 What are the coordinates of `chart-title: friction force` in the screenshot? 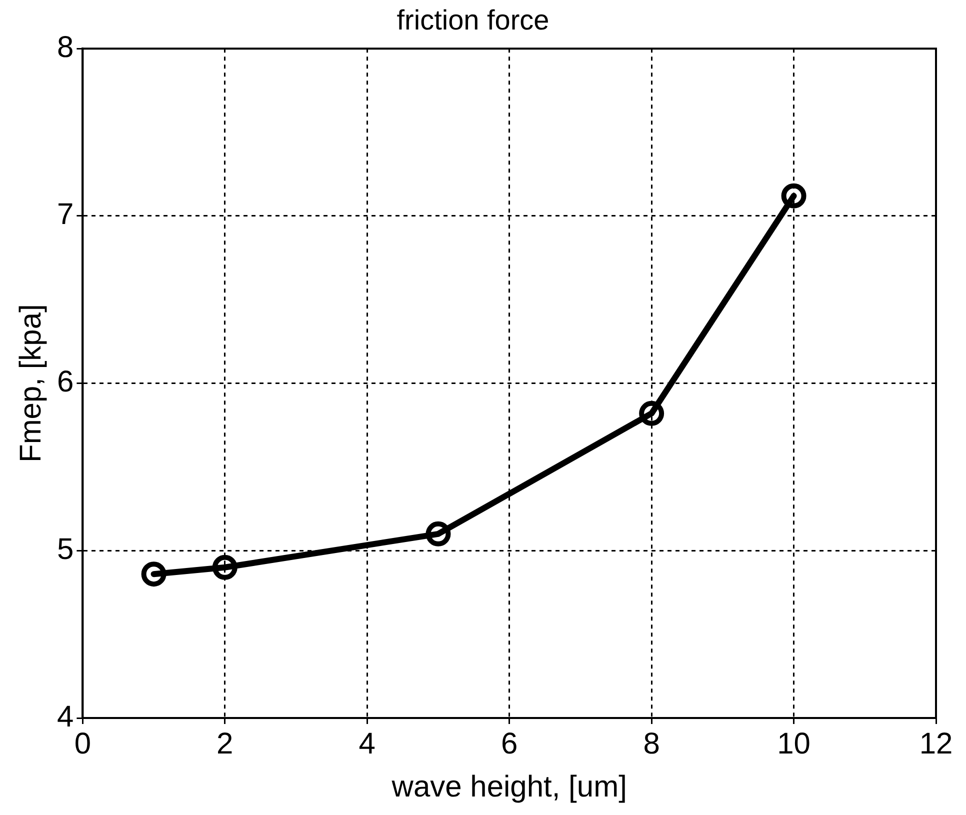 It's located at (473, 20).